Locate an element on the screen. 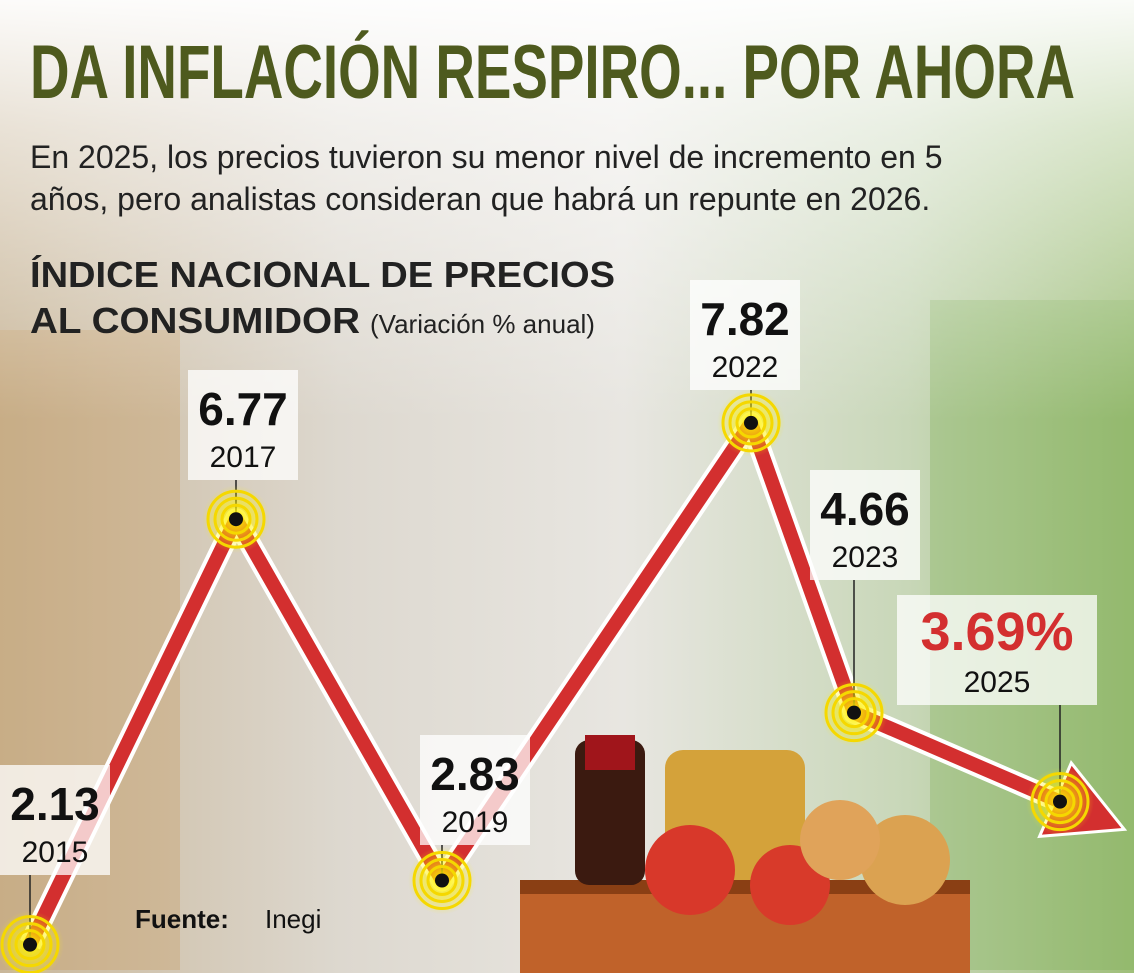 This screenshot has width=1134, height=973. value-label: 2.13 is located at coordinates (55, 804).